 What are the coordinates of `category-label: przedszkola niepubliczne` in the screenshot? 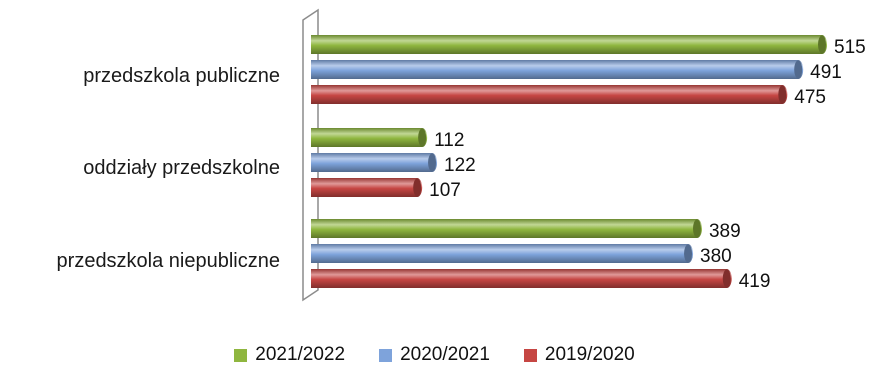 It's located at (168, 261).